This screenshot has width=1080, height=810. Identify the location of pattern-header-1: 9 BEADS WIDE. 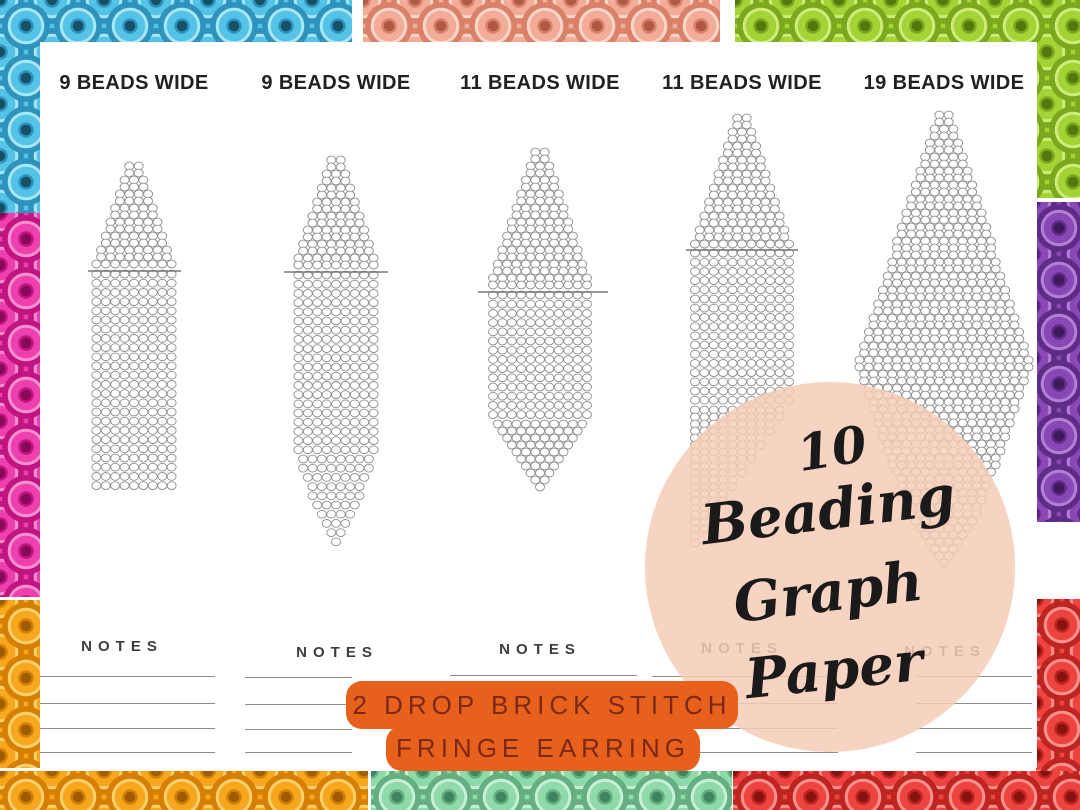
(134, 83).